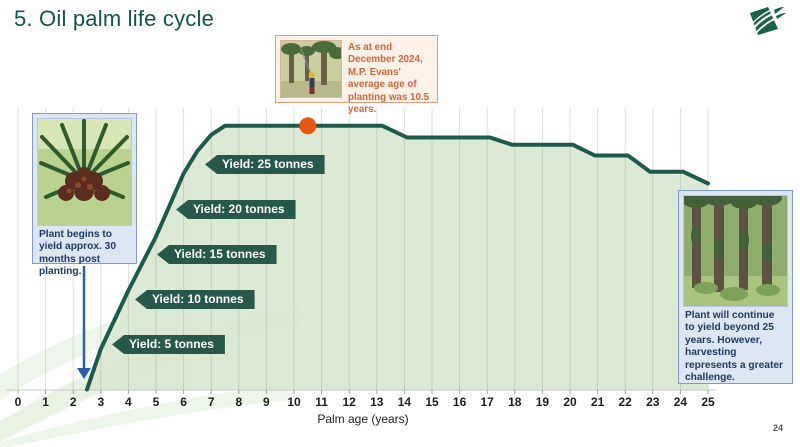 The width and height of the screenshot is (800, 447). Describe the element at coordinates (168, 344) in the screenshot. I see `yield-callout-5t: Yield: 5 tonnes` at that location.